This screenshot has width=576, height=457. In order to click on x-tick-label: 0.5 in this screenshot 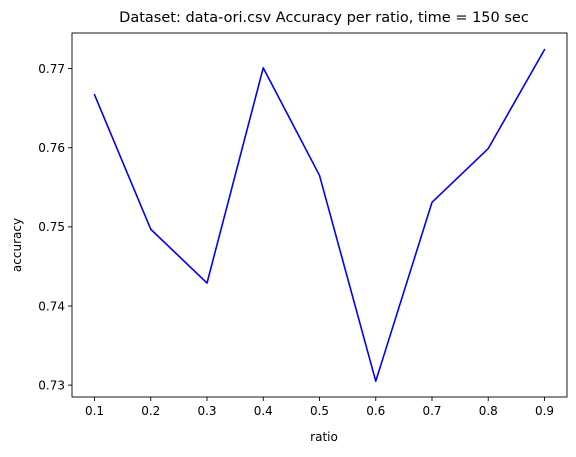, I will do `click(319, 411)`.